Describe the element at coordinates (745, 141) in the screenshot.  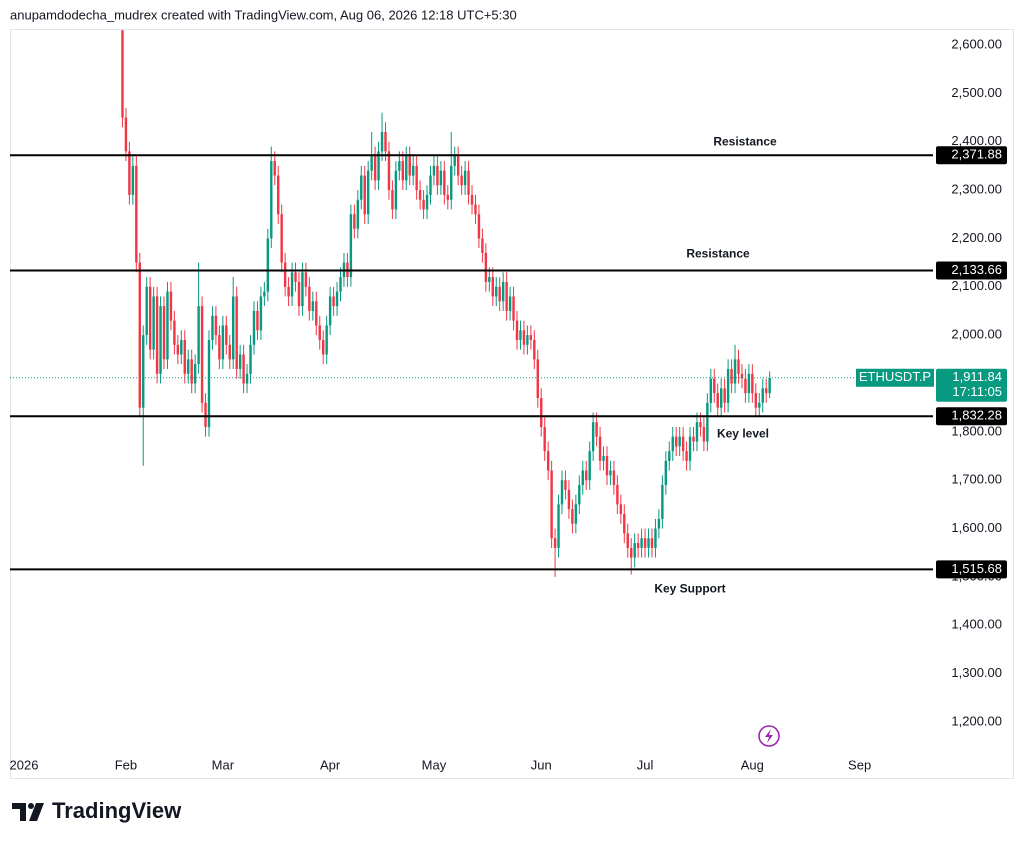
I see `level-annotation: Resistance` at that location.